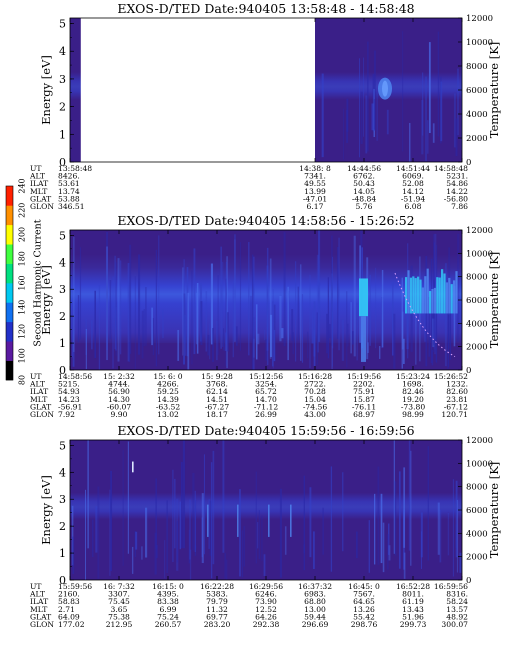 Image resolution: width=505 pixels, height=649 pixels. What do you see at coordinates (364, 384) in the screenshot?
I see `orbit-table-cell: 2202.` at bounding box center [364, 384].